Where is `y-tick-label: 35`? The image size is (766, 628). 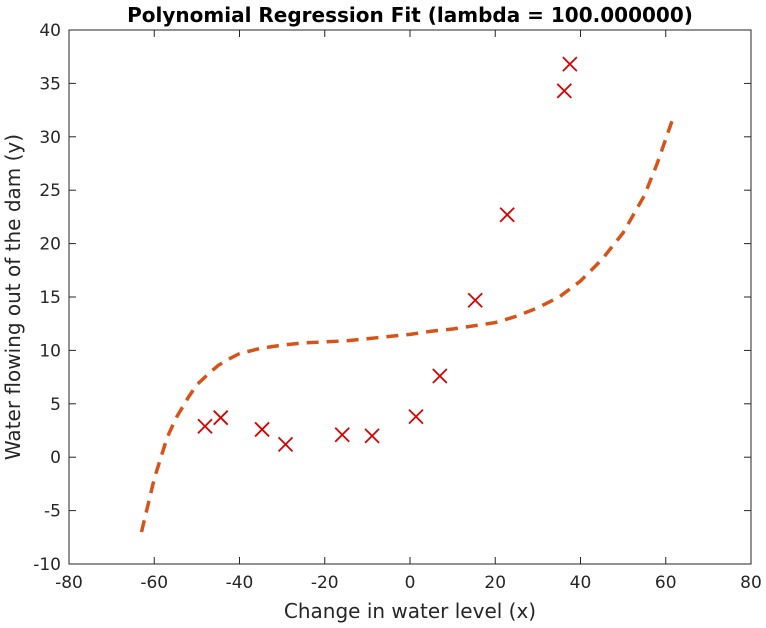
y-tick-label: 35 is located at coordinates (50, 84).